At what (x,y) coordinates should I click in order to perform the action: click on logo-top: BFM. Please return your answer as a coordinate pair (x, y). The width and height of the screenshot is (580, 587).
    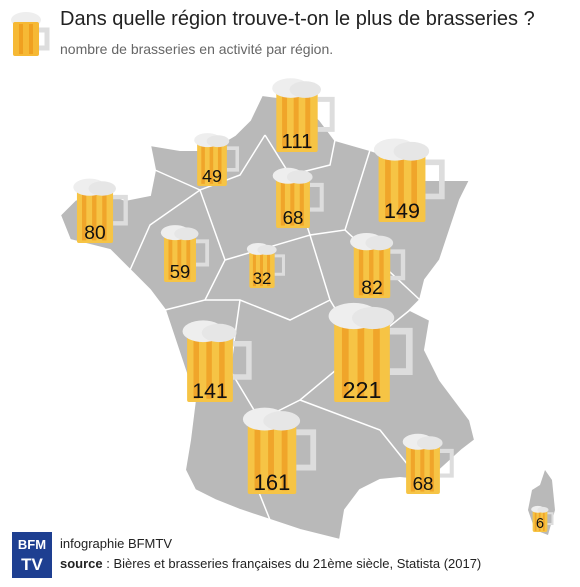
    Looking at the image, I should click on (32, 544).